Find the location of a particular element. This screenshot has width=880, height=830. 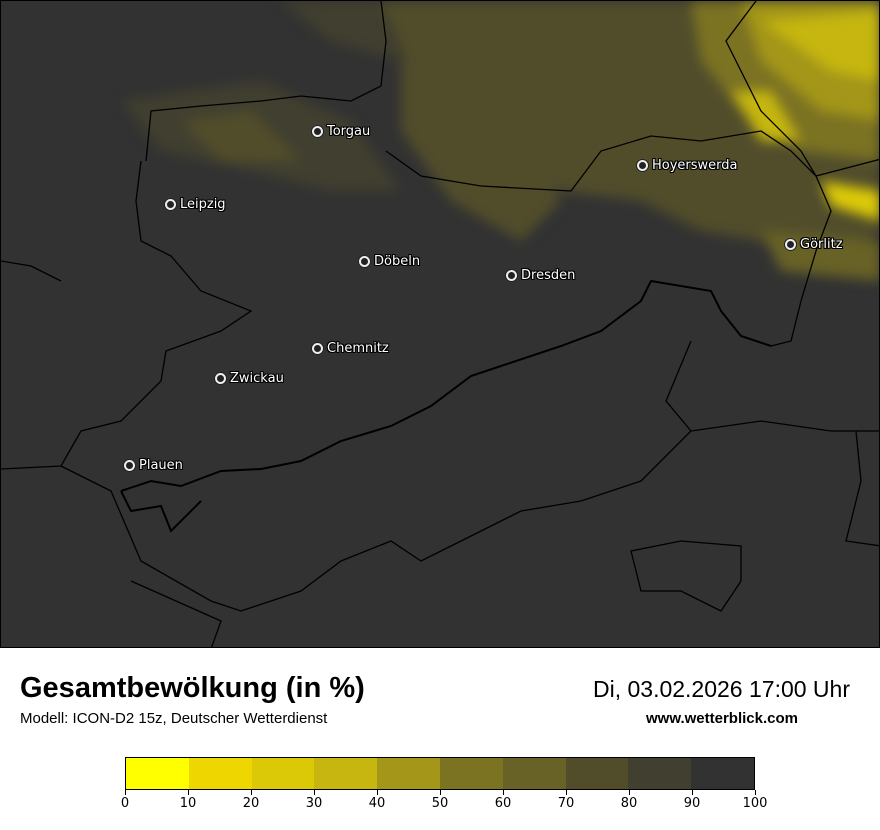

city-label: Torgau is located at coordinates (349, 131).